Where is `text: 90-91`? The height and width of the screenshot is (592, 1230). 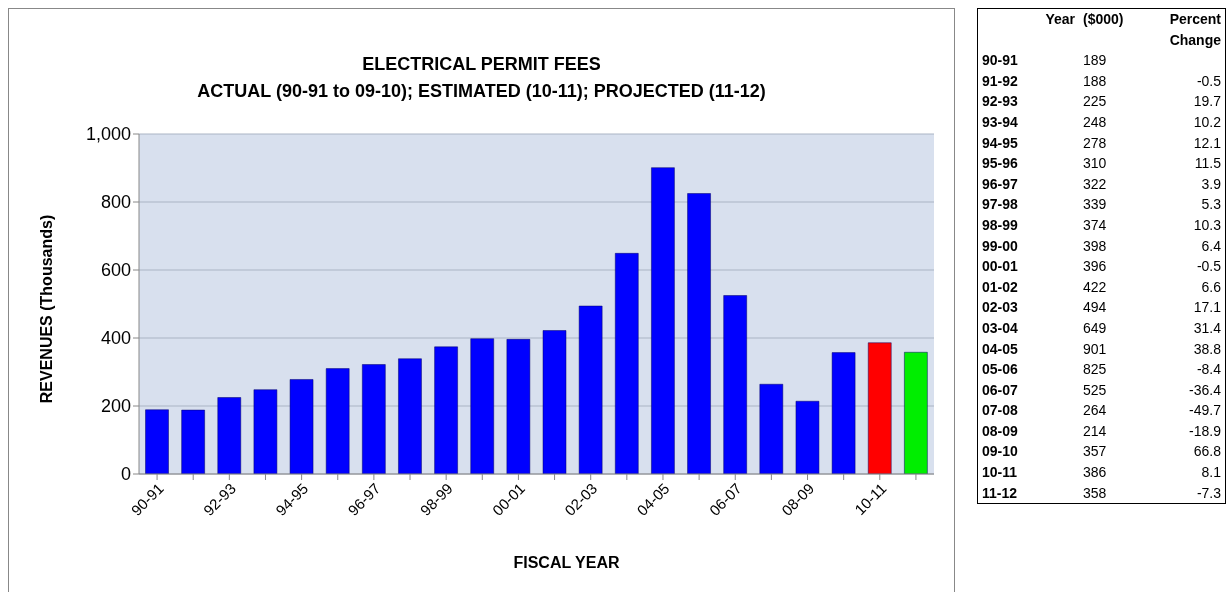 text: 90-91 is located at coordinates (1000, 61).